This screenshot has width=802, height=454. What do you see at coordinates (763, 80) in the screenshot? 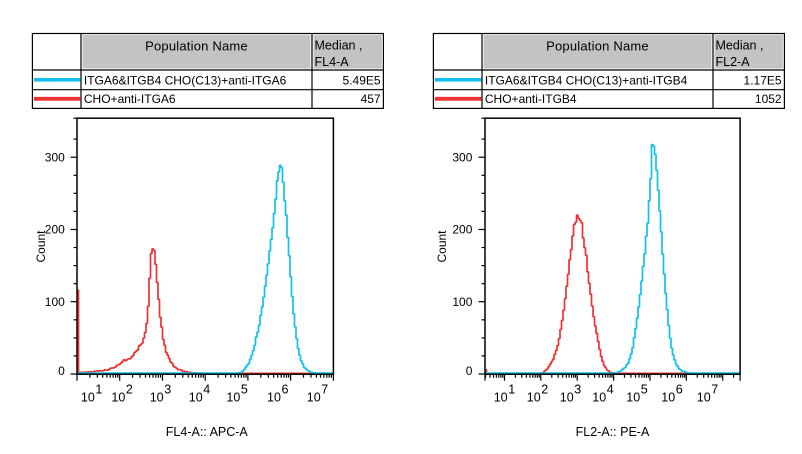
I see `svg-text: 1.17E5` at bounding box center [763, 80].